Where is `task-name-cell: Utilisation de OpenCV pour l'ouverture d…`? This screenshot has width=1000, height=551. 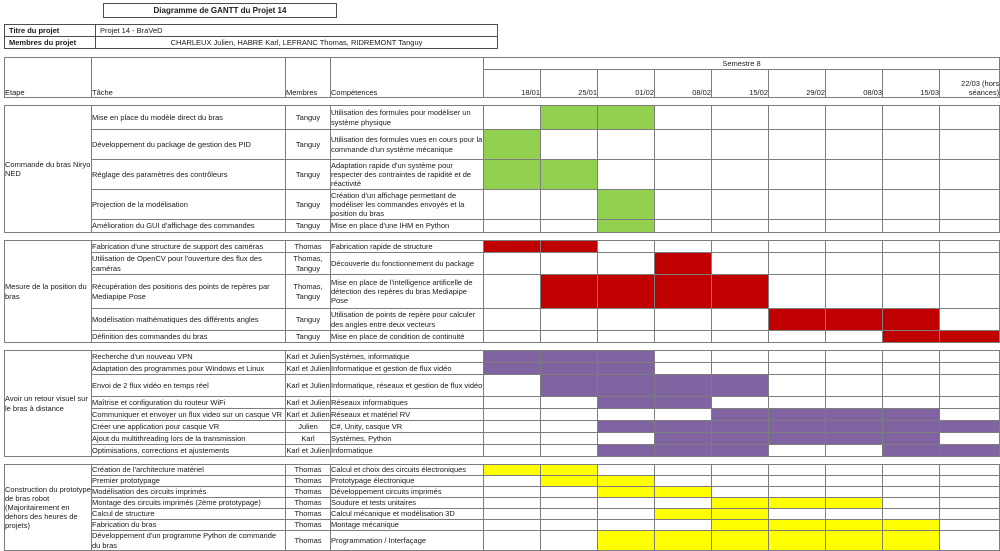 task-name-cell: Utilisation de OpenCV pour l'ouverture d… is located at coordinates (188, 263).